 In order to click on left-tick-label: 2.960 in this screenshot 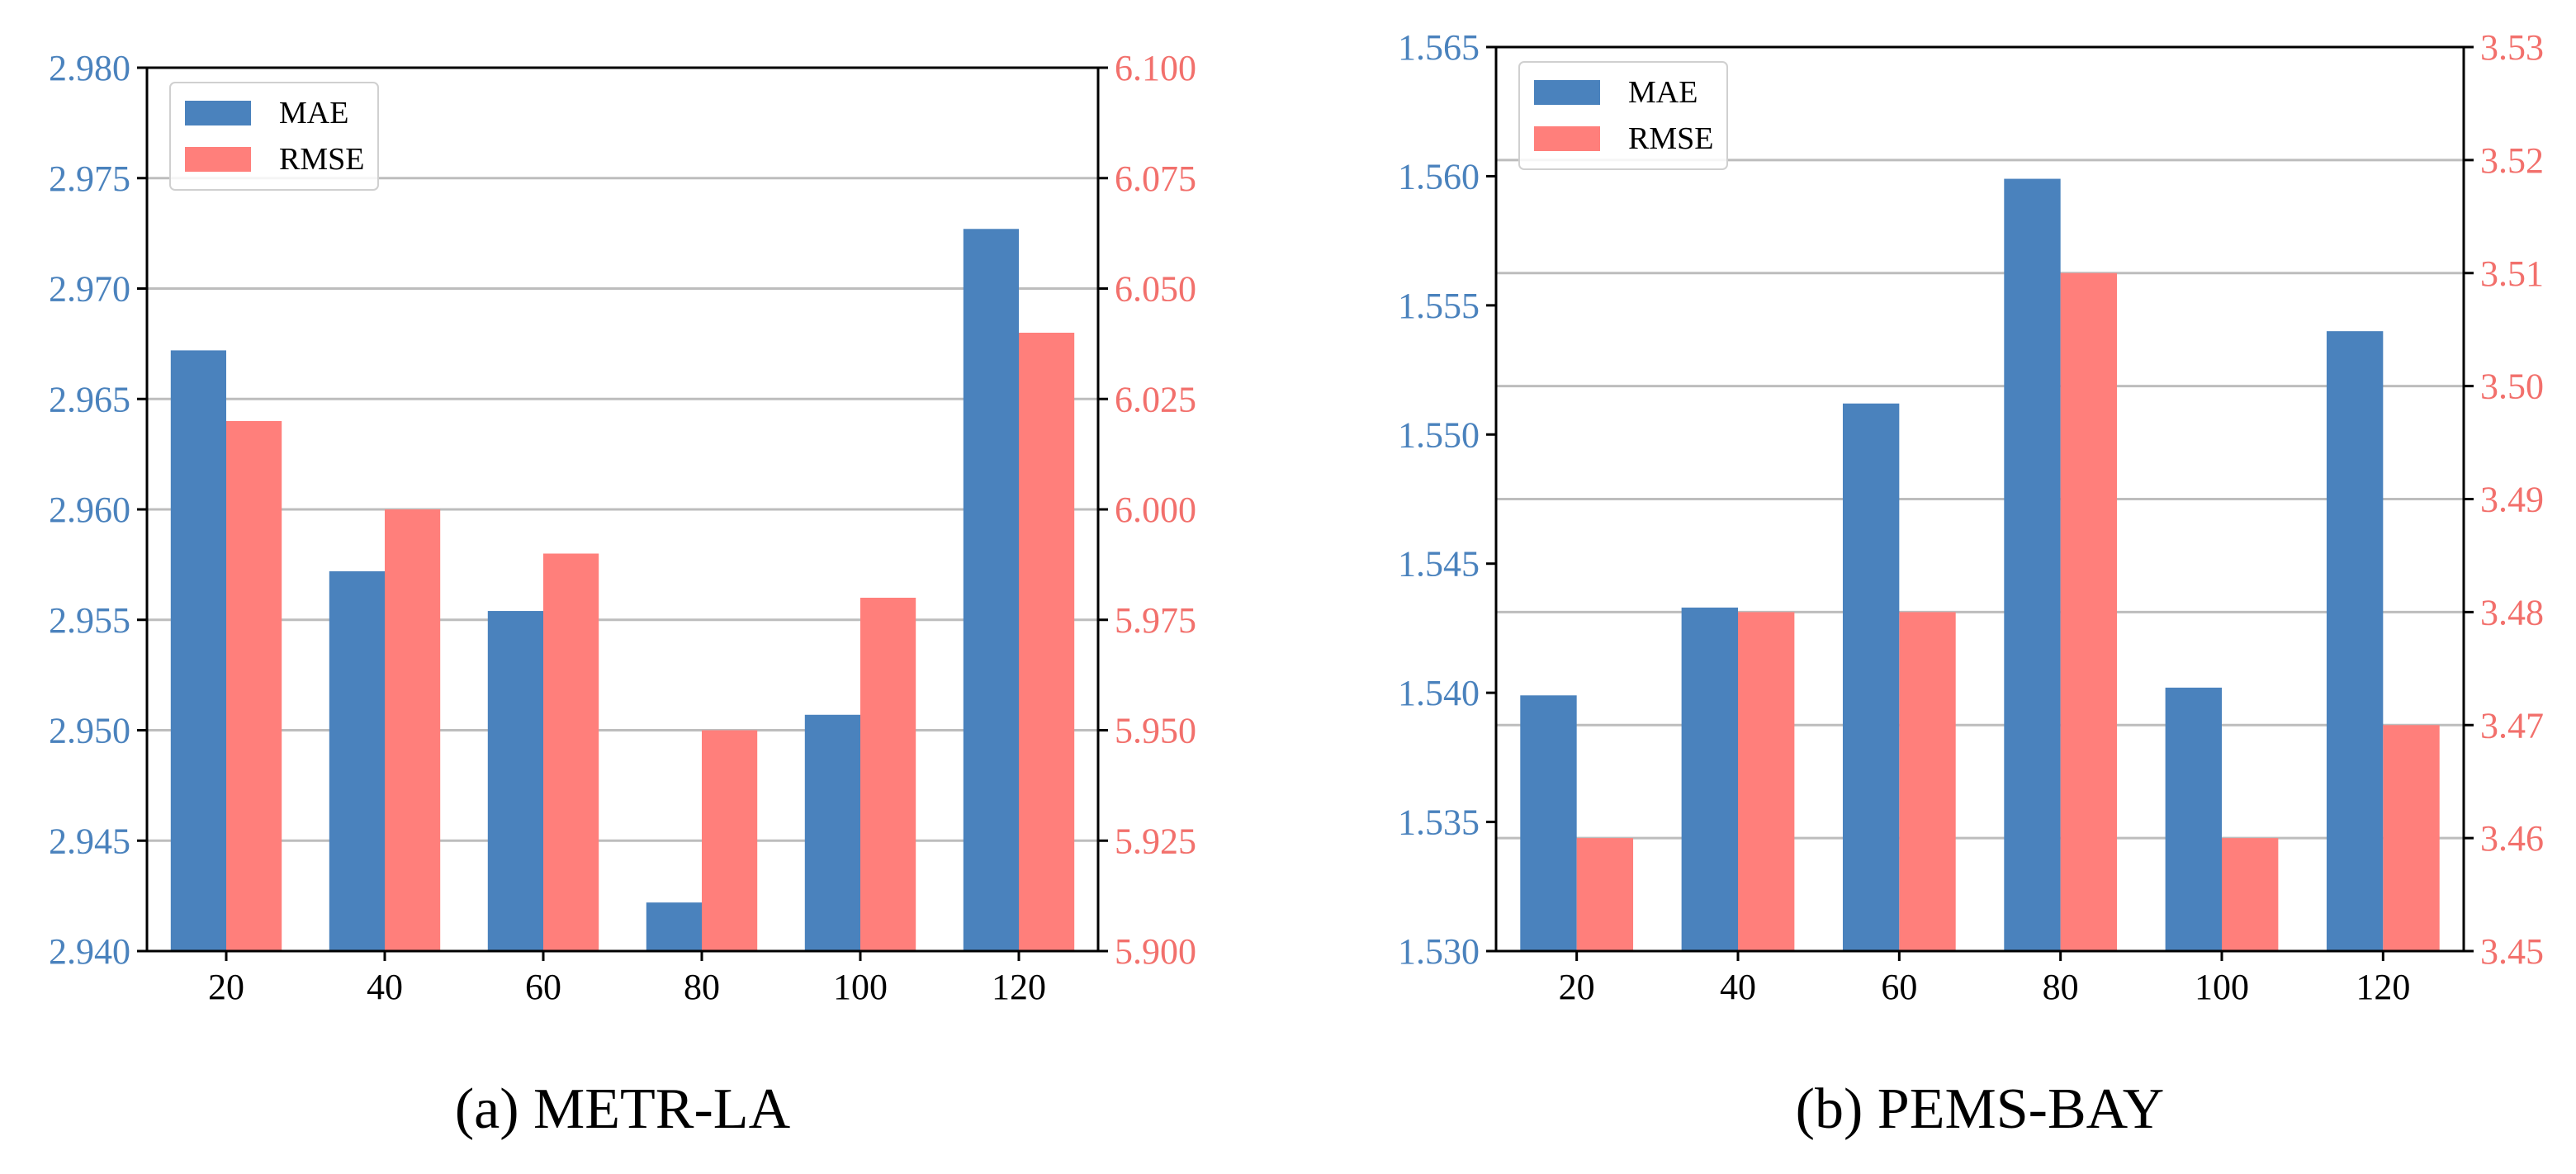, I will do `click(89, 510)`.